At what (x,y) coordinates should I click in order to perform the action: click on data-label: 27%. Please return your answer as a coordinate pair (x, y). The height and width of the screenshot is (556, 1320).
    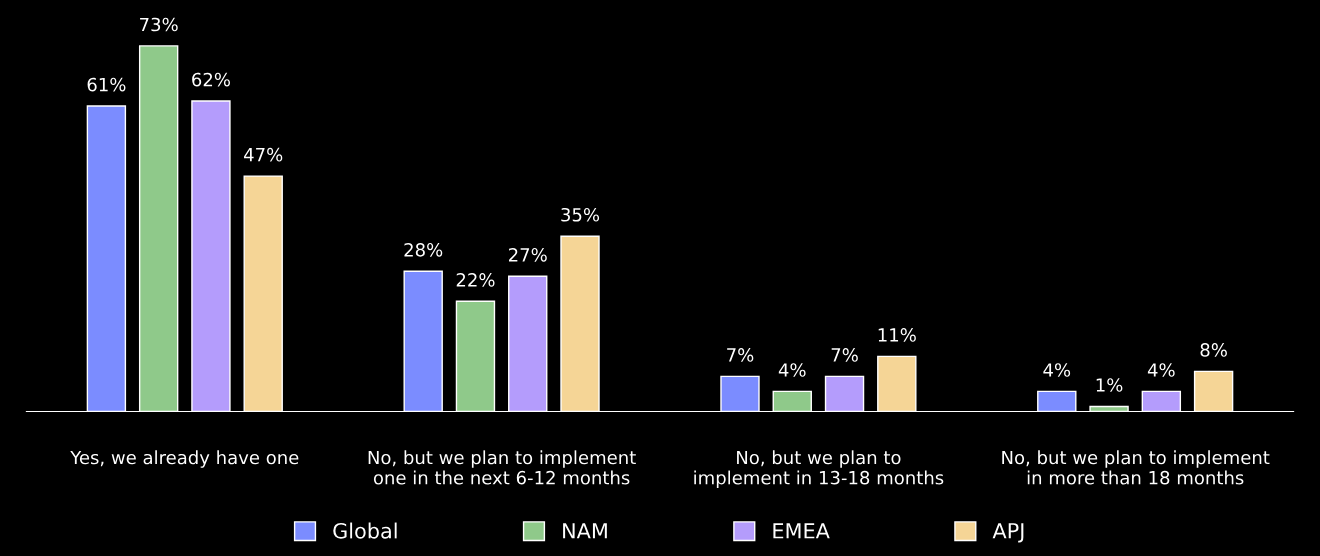
    Looking at the image, I should click on (527, 254).